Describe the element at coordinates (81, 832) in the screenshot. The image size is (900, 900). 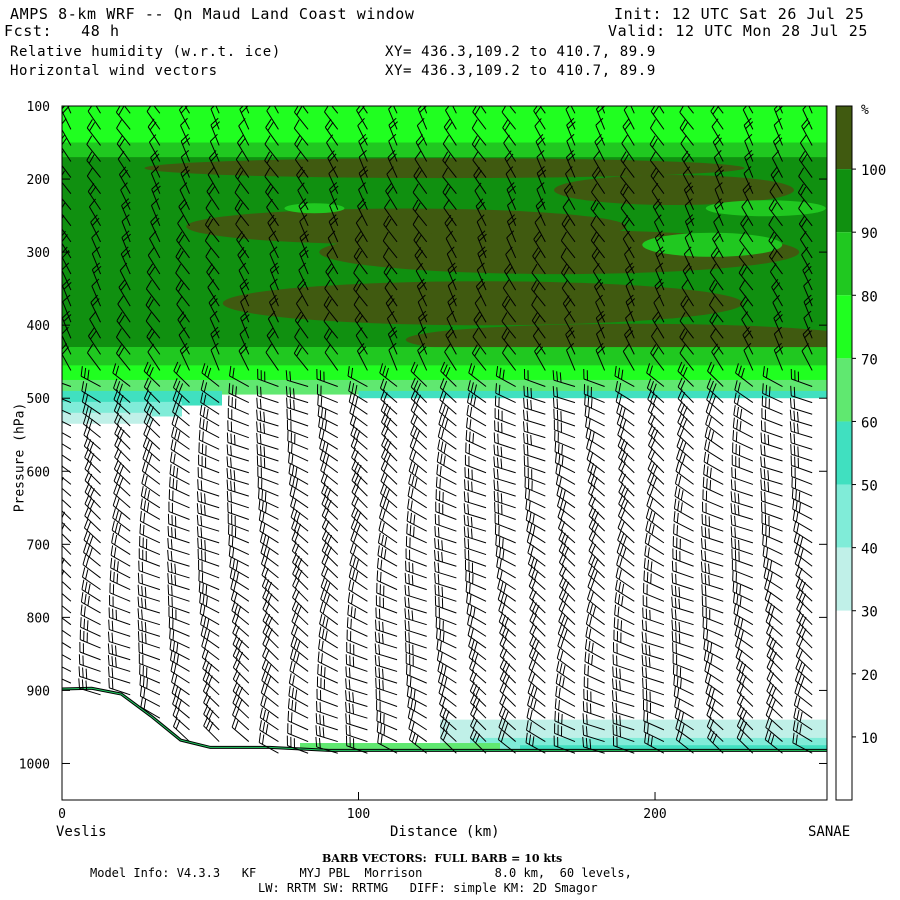
I see `x-start-location: Veslis` at that location.